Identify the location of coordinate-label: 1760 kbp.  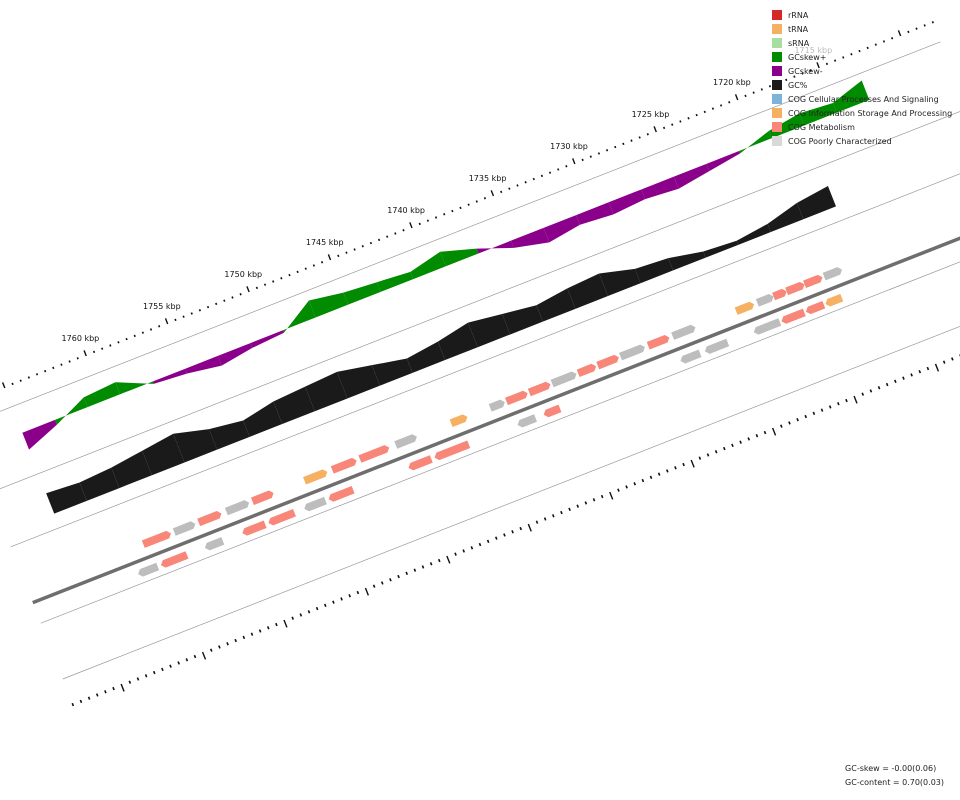
(81, 338).